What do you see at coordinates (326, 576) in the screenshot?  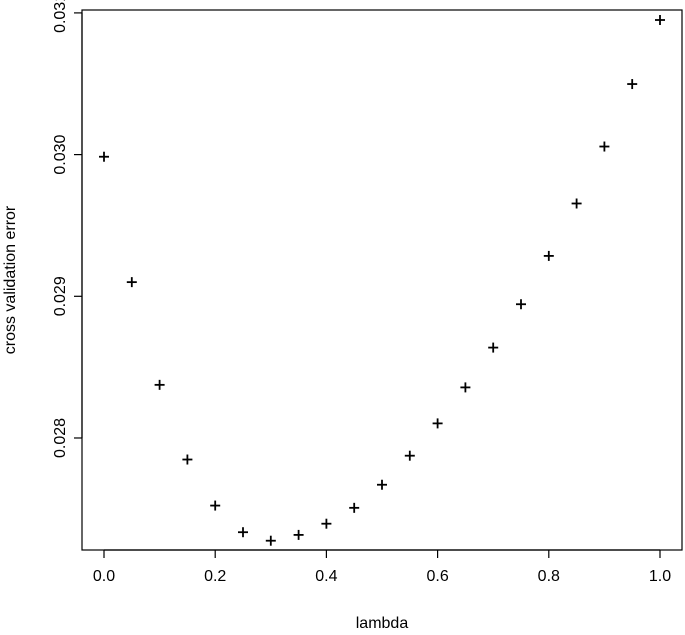 I see `x-tick-label: 0.4` at bounding box center [326, 576].